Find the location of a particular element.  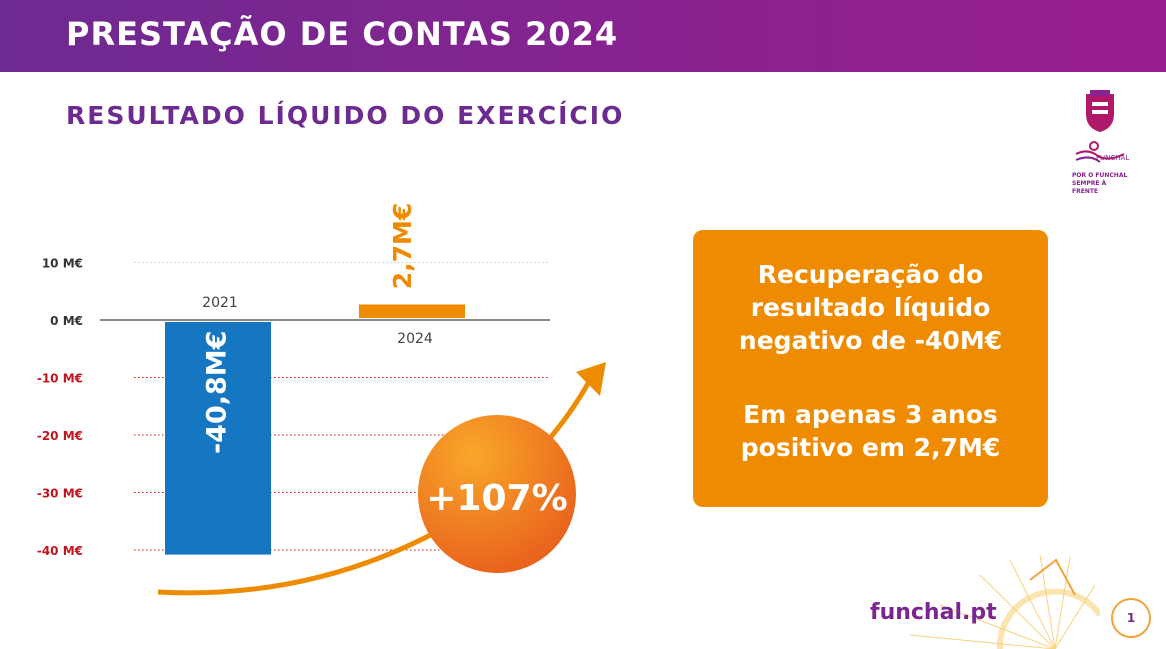

growth-badge is located at coordinates (497, 494).